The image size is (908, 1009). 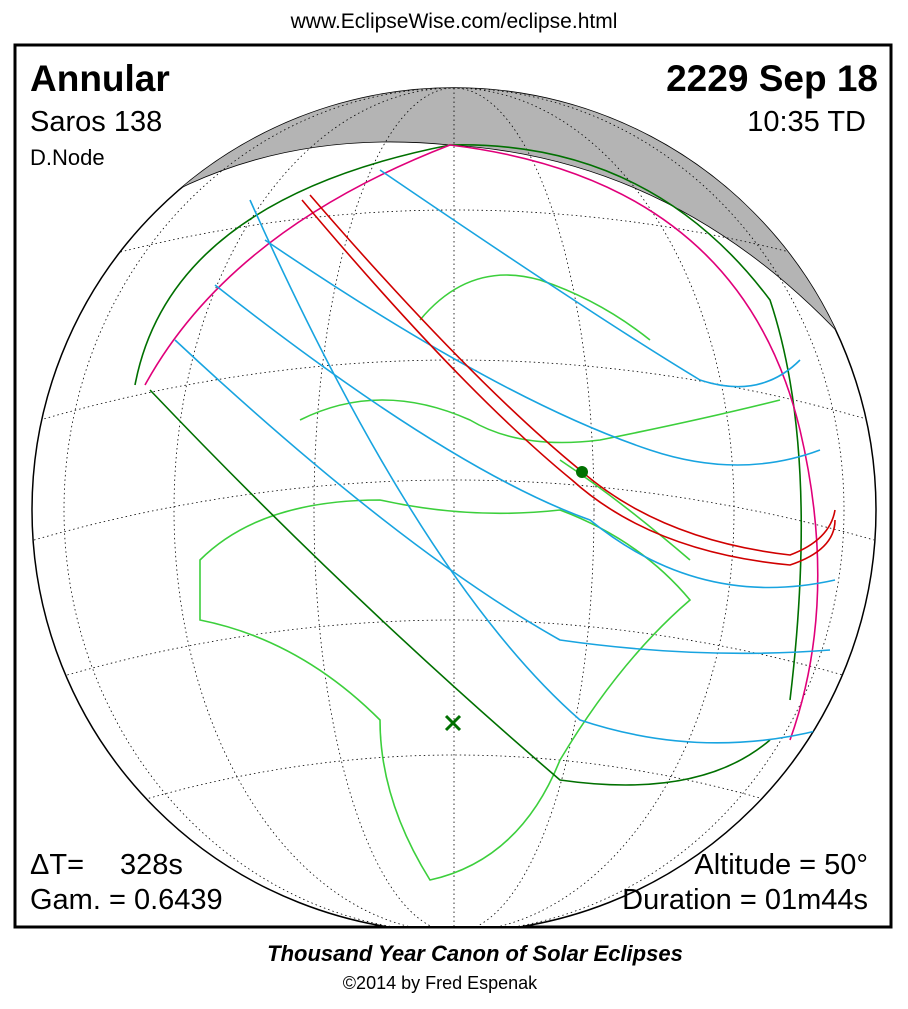 What do you see at coordinates (475, 953) in the screenshot?
I see `footer-title: Thousand Year Canon of Solar Eclipses` at bounding box center [475, 953].